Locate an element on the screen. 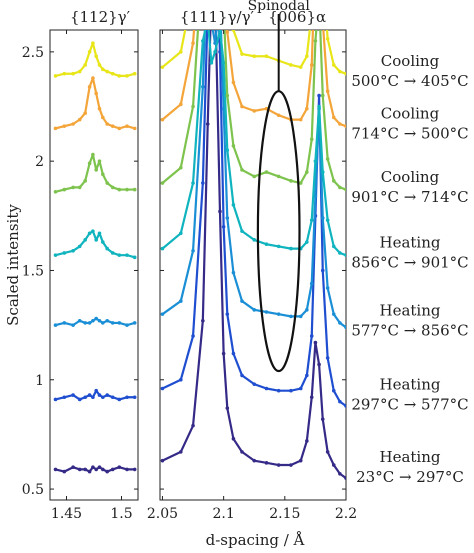  y-tick-label: 1 is located at coordinates (39, 381).